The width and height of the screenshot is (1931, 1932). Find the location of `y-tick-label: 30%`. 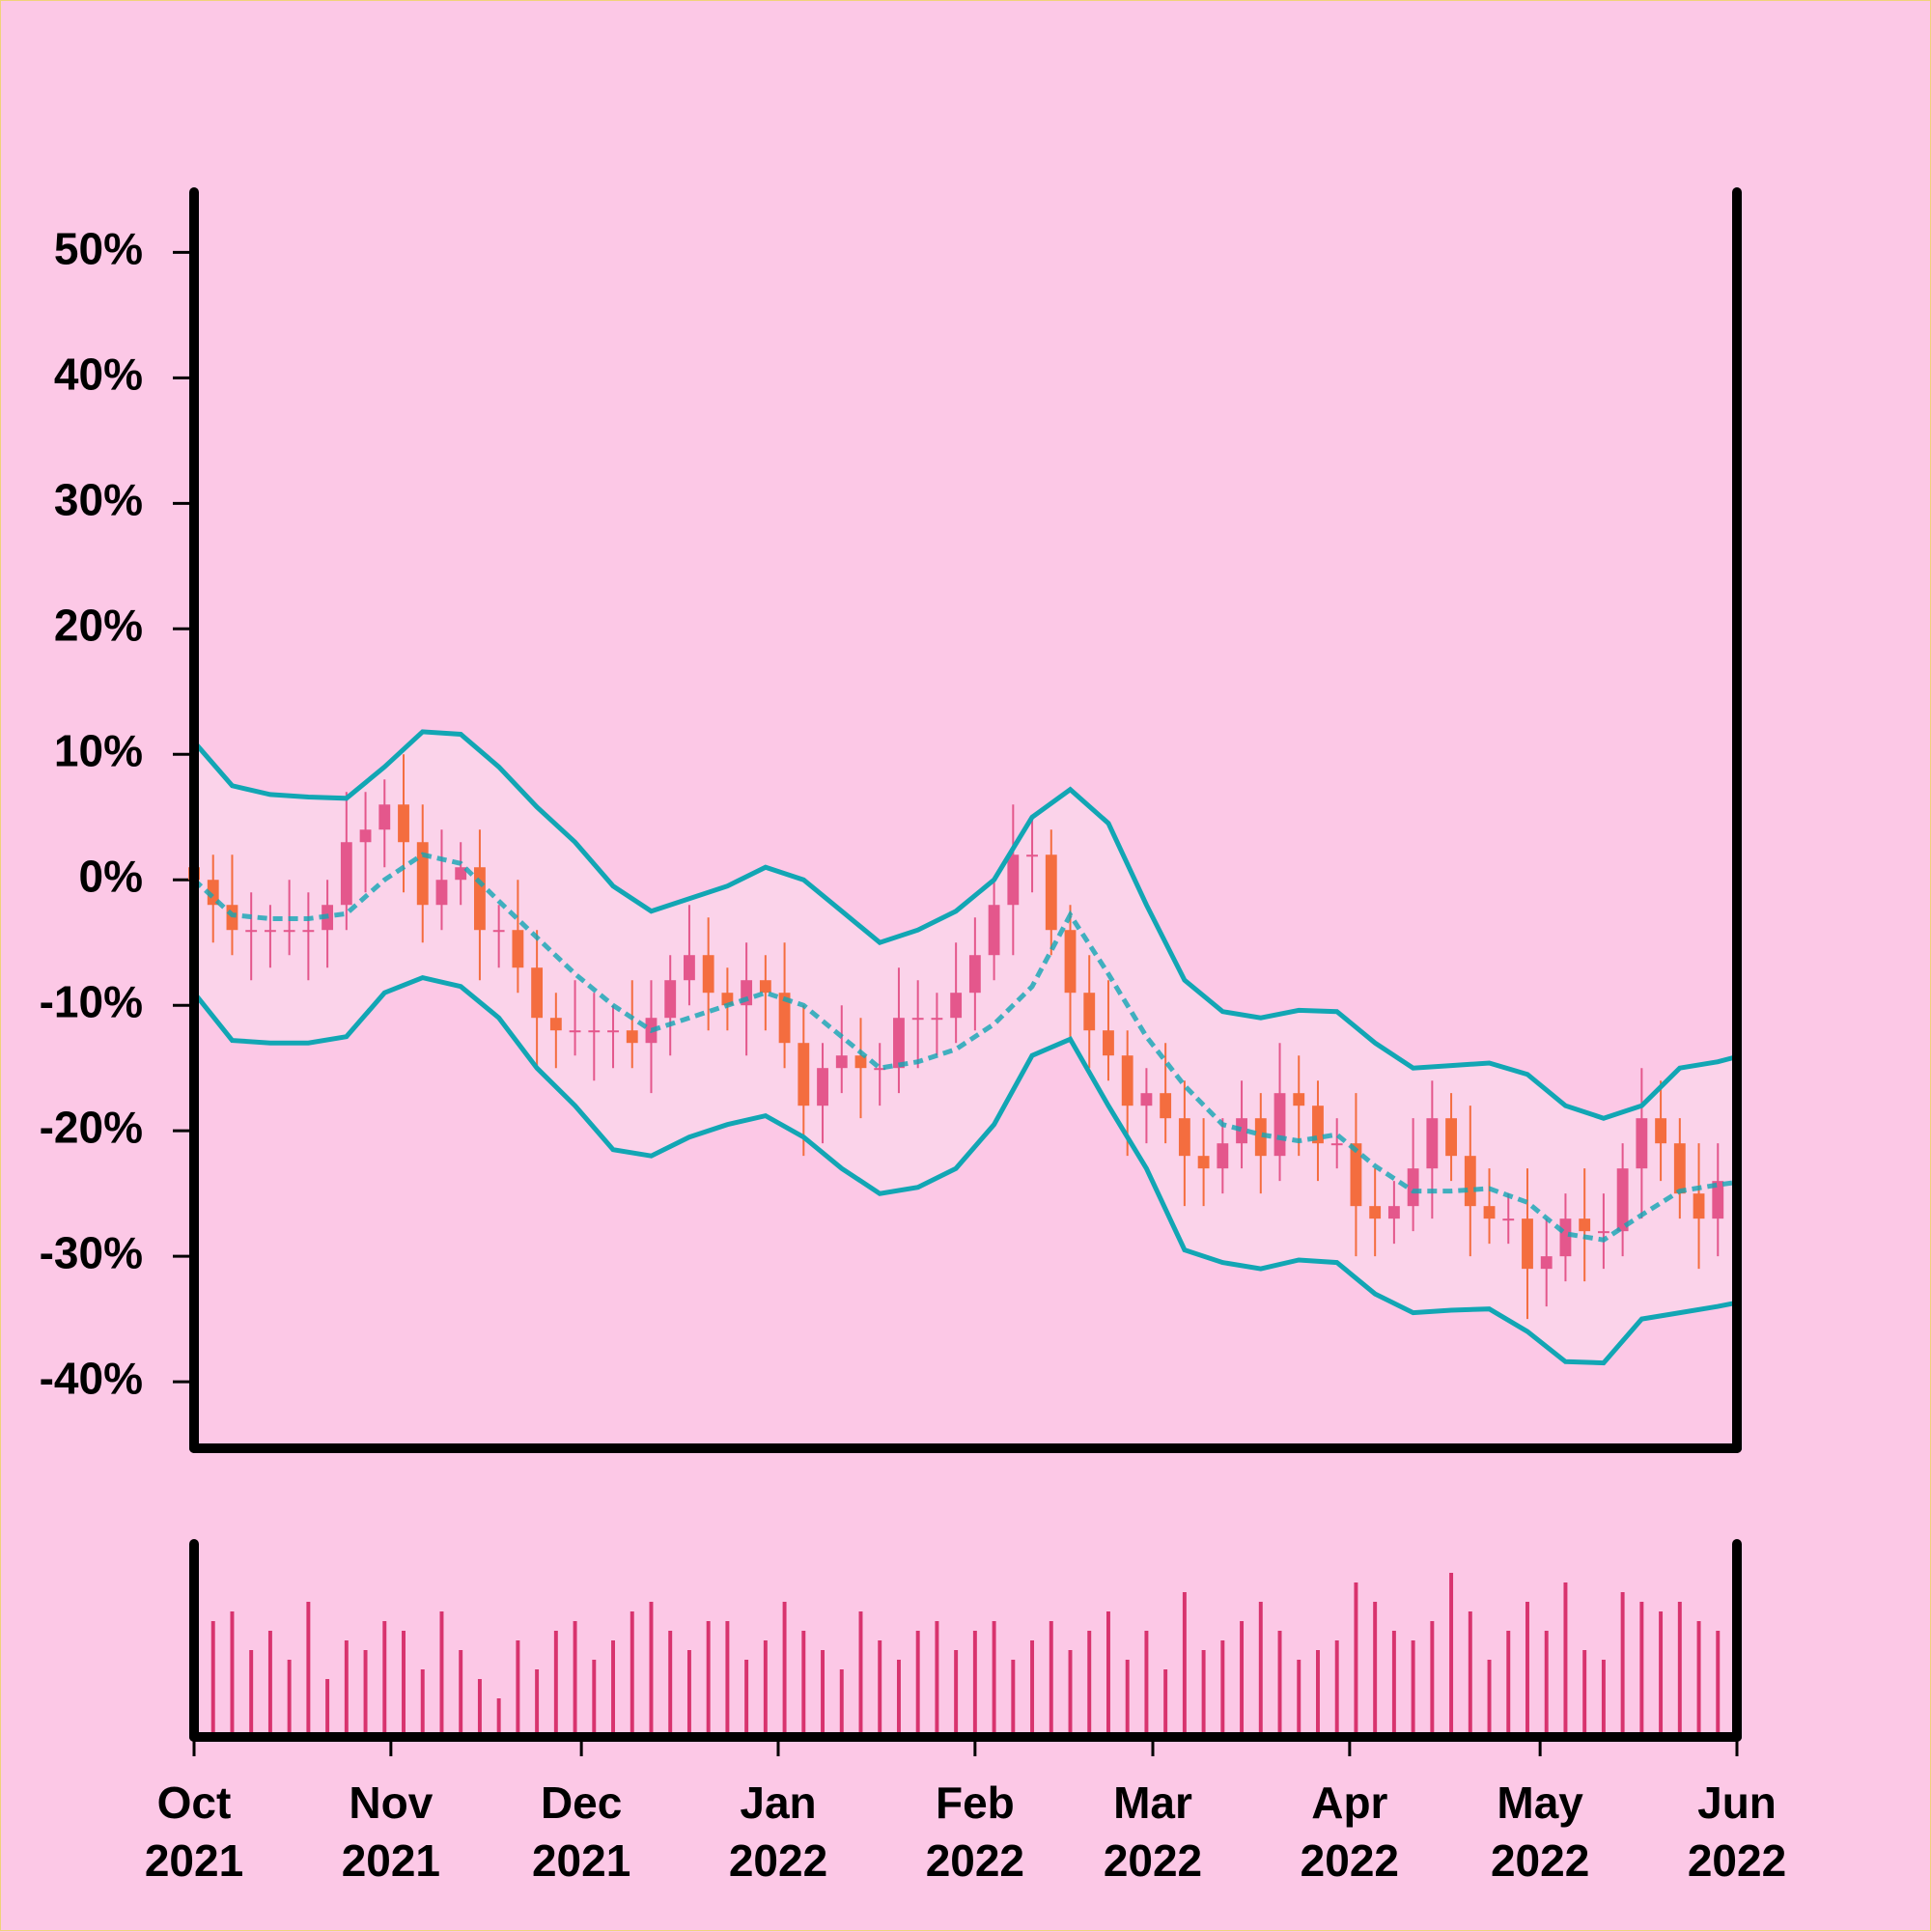

y-tick-label: 30% is located at coordinates (98, 499).